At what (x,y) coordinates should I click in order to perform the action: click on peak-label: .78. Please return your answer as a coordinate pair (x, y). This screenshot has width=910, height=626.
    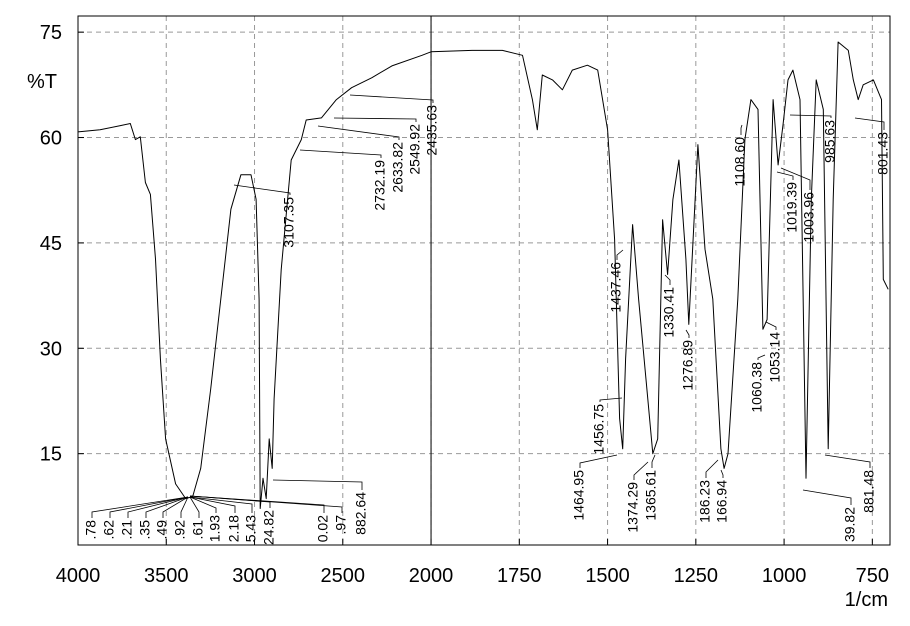
    Looking at the image, I should click on (91, 530).